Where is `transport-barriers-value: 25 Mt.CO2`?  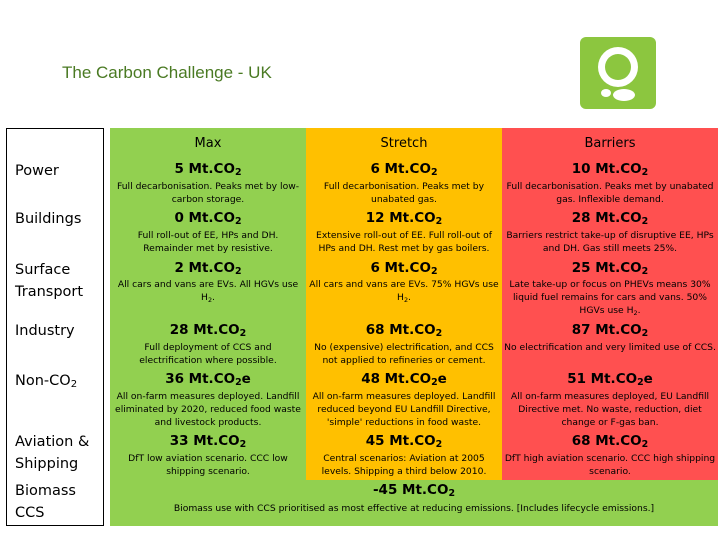
transport-barriers-value: 25 Mt.CO2 is located at coordinates (610, 268).